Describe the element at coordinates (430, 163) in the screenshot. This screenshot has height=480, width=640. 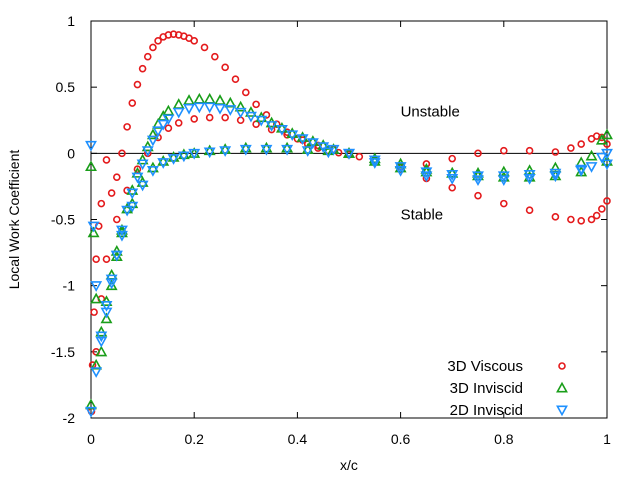
I see `annotations: Unstable Stable` at that location.